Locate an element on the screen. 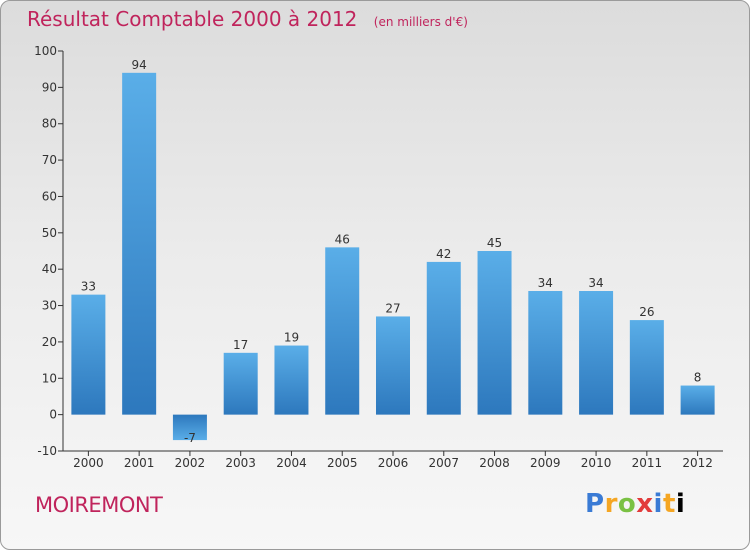 The height and width of the screenshot is (550, 750). bar-value-label: 17 is located at coordinates (240, 345).